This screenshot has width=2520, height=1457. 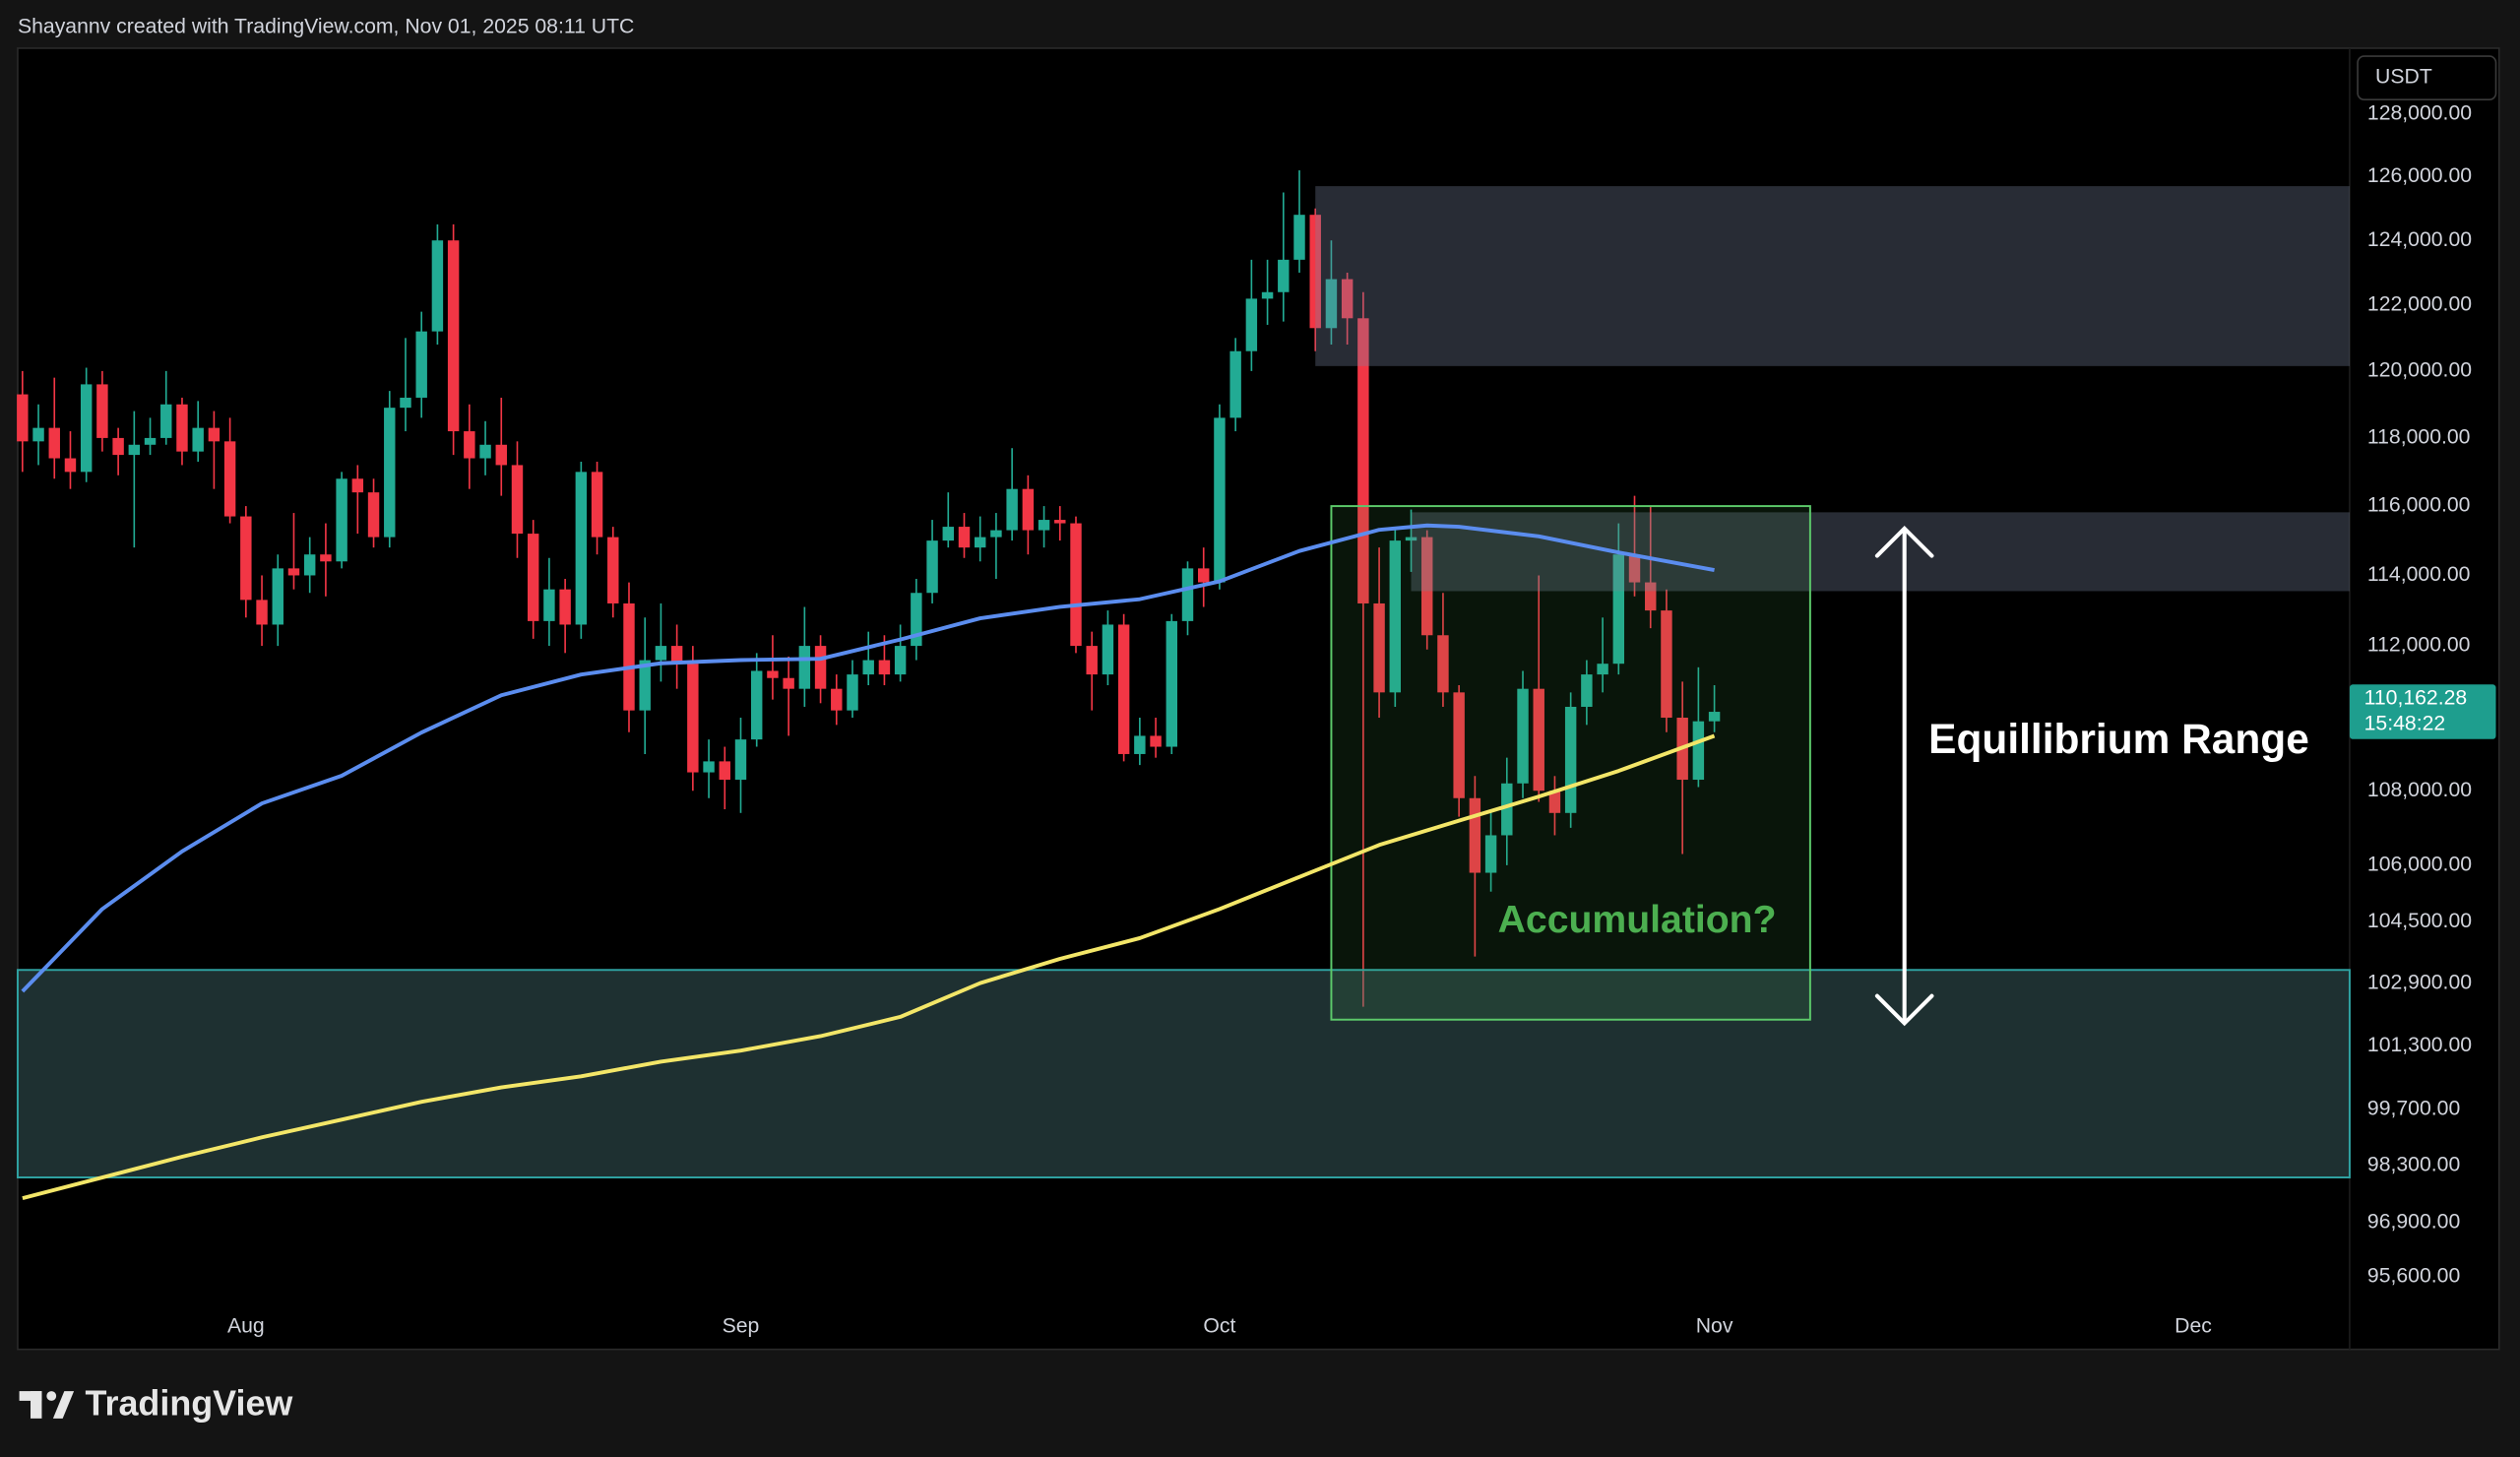 I want to click on last-price-label: 110,162.28, so click(x=2416, y=698).